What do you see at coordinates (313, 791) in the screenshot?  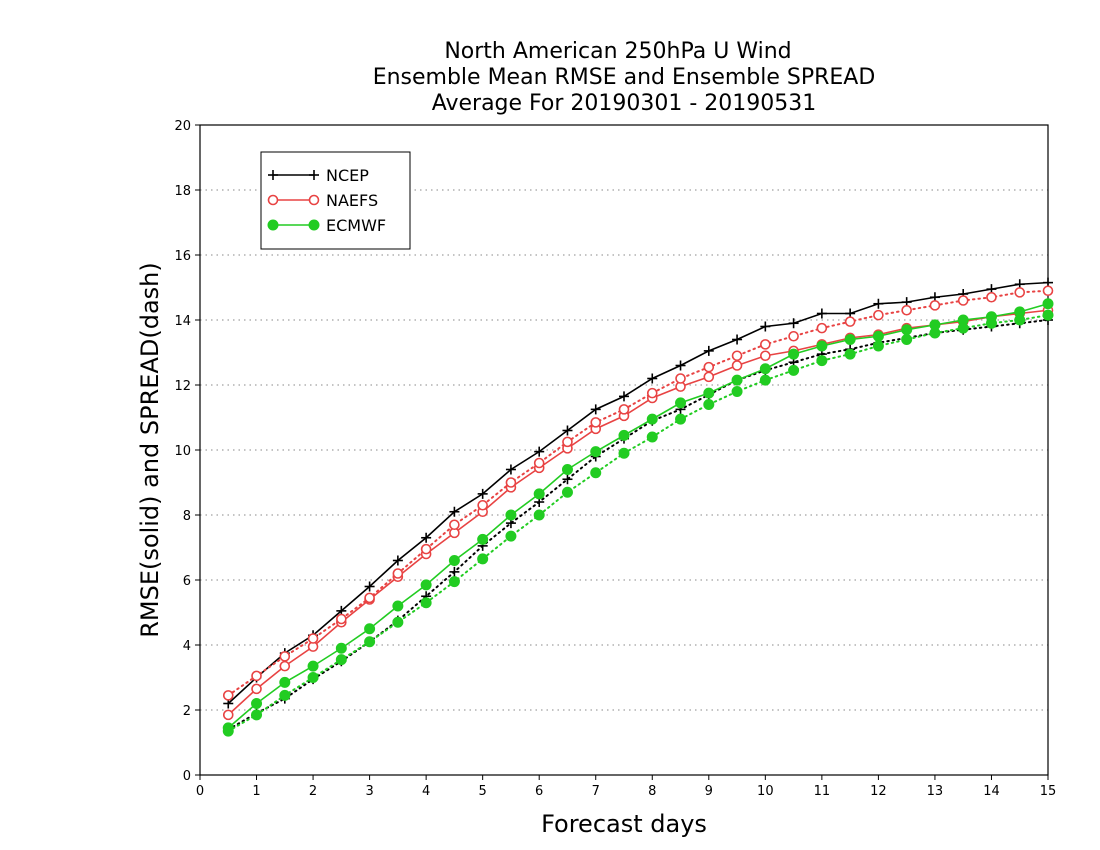 I see `x-tick-label: 2` at bounding box center [313, 791].